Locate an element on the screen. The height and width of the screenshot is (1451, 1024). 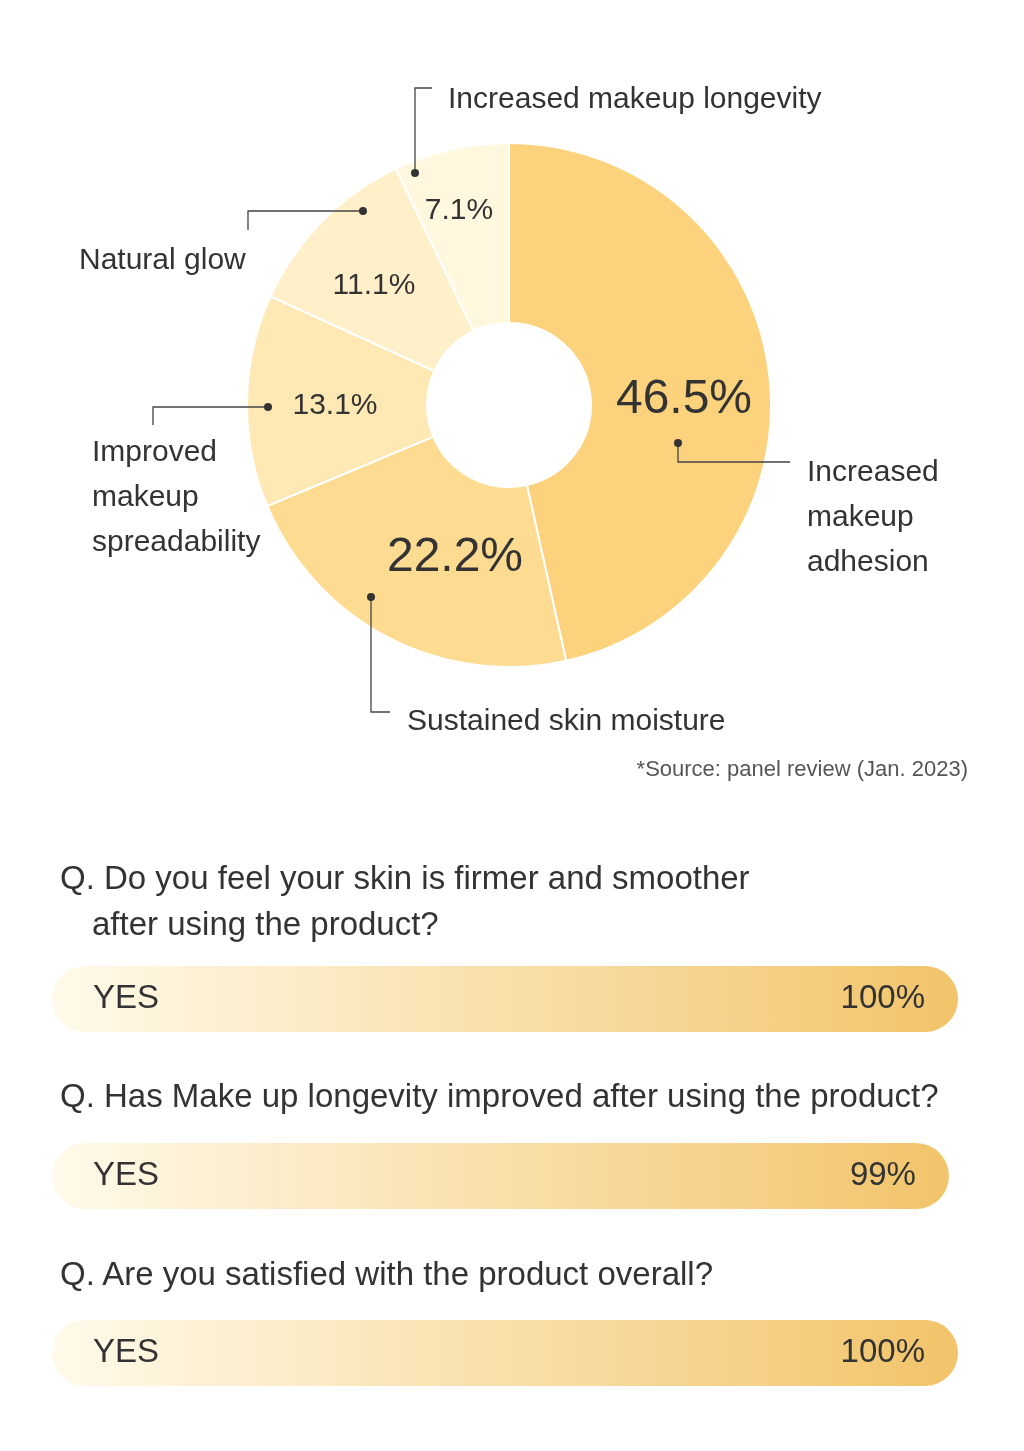
text: *Source: panel review (Jan. 2023) is located at coordinates (802, 768).